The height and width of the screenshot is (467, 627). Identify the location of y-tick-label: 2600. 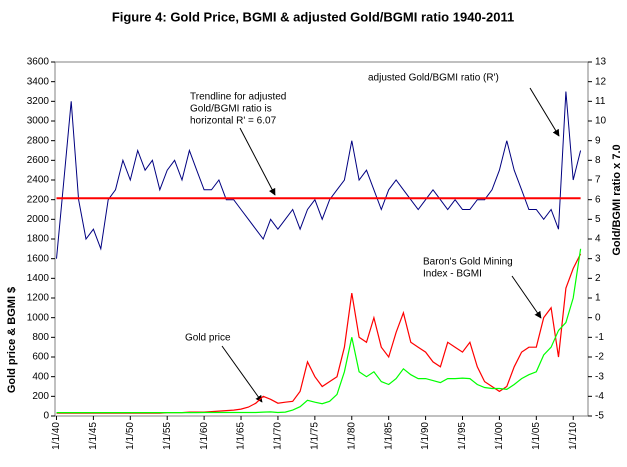
(38, 160).